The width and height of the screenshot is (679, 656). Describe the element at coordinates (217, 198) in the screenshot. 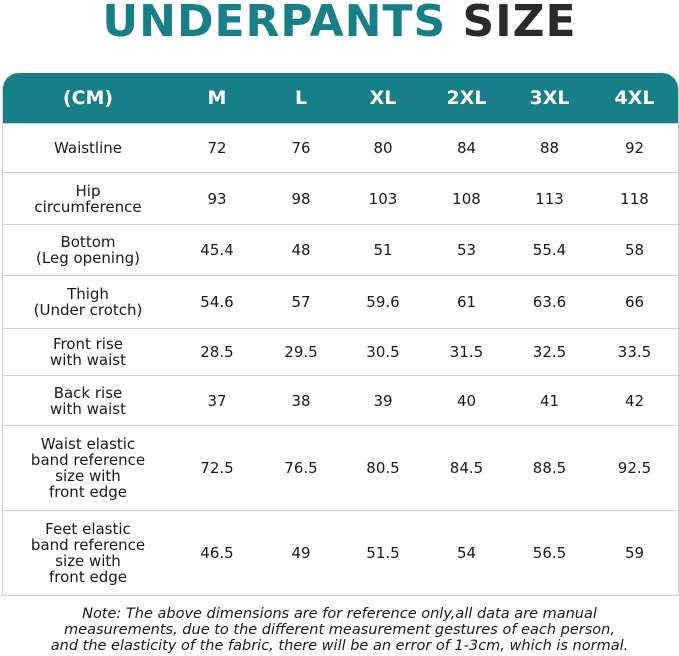

I see `table-cell: 93` at that location.